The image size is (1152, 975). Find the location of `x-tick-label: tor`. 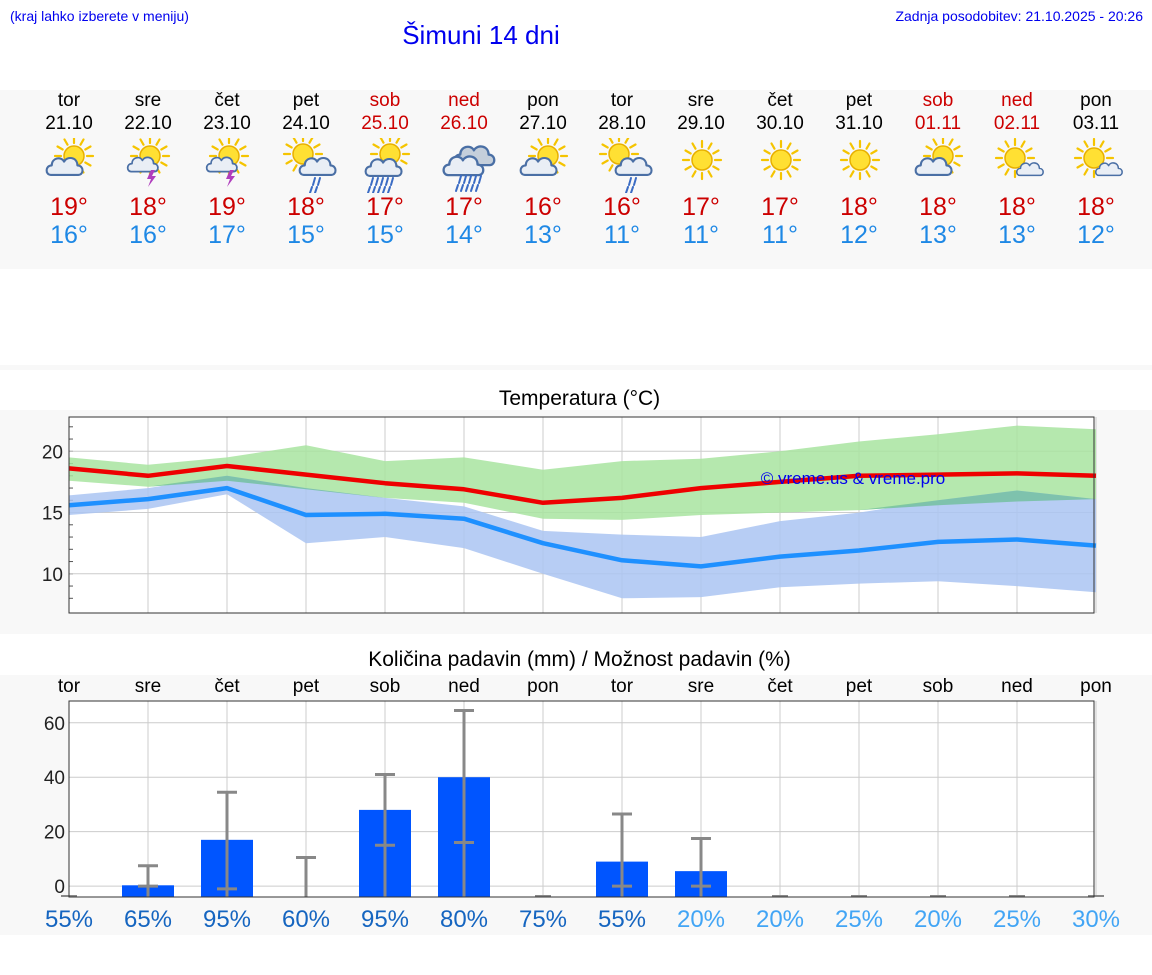

x-tick-label: tor is located at coordinates (69, 686).